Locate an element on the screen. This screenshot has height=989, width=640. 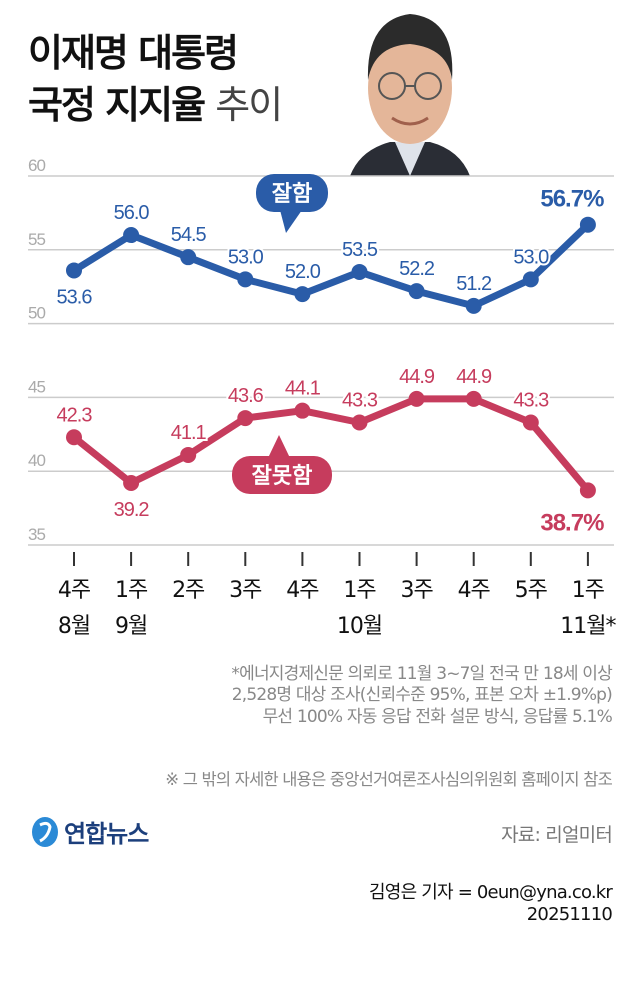
x-week-label: 5주 is located at coordinates (531, 590).